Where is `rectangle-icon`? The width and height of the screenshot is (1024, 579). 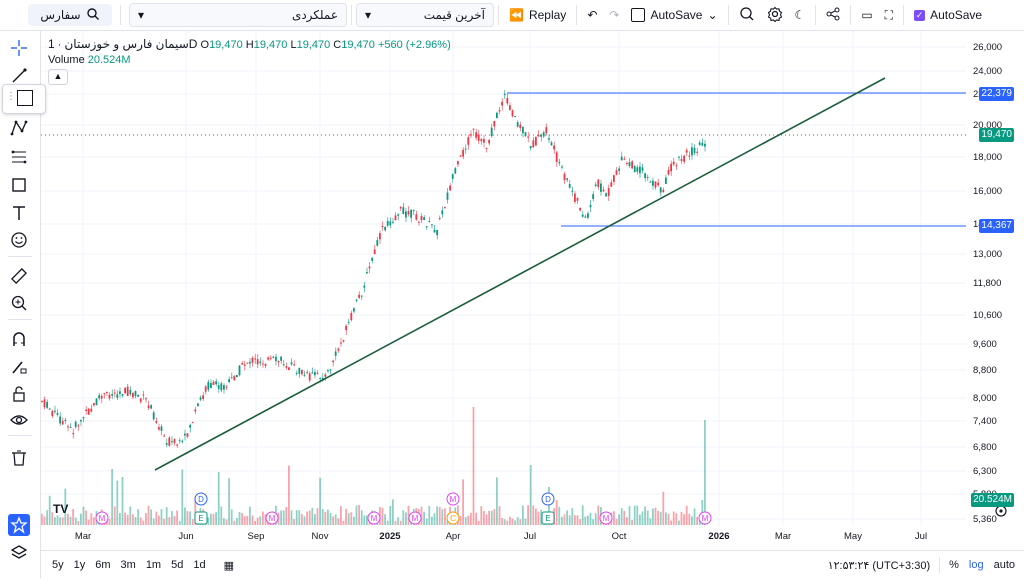 rectangle-icon is located at coordinates (25, 98).